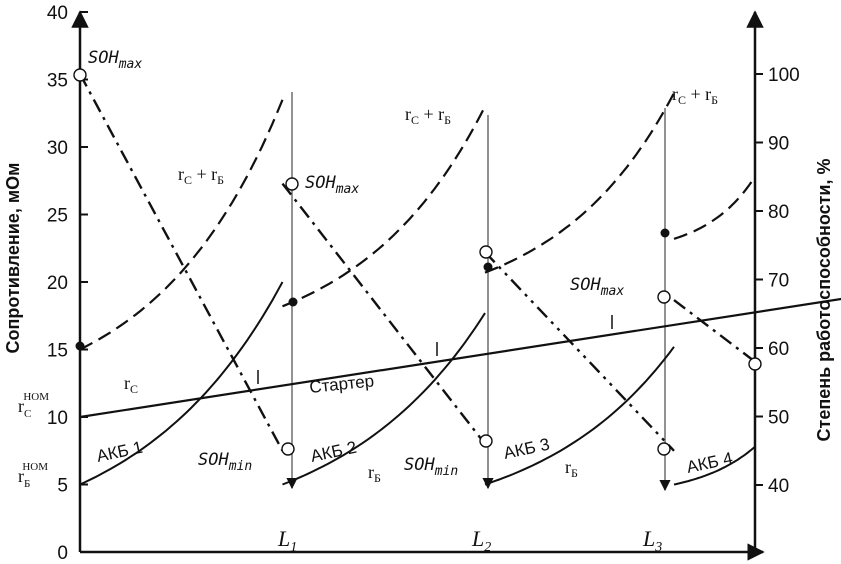 The width and height of the screenshot is (841, 564). I want to click on label-rc-rb-3: rС + rБ, so click(695, 95).